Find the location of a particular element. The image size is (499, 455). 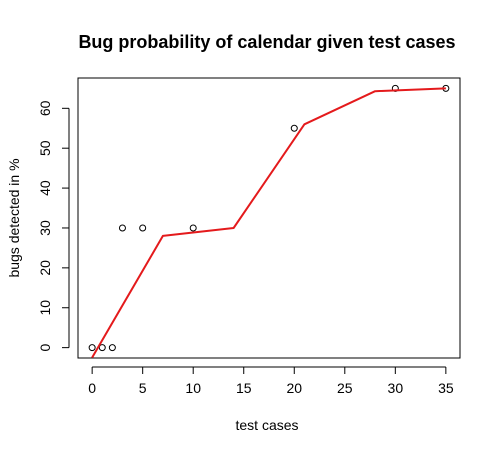

x-tick-label: 30 is located at coordinates (396, 388).